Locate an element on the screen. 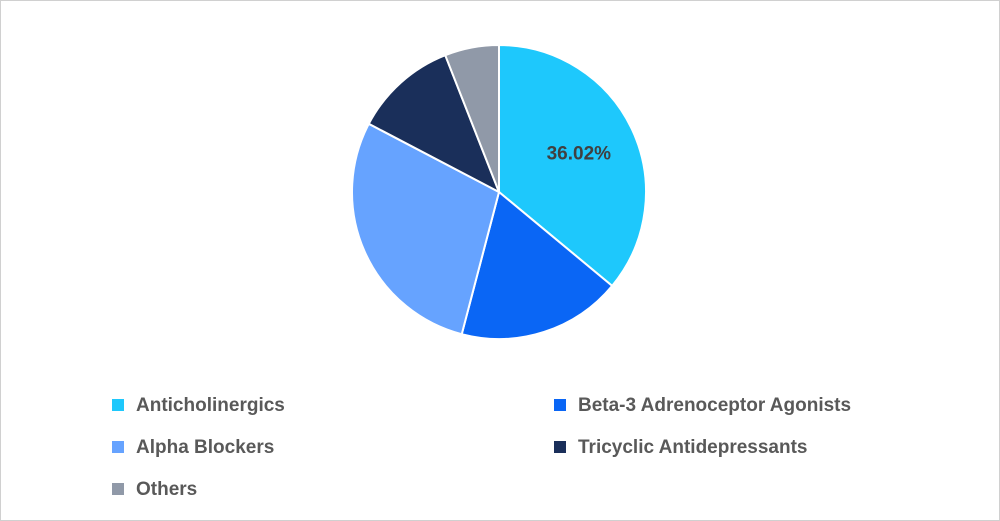 The width and height of the screenshot is (1000, 521). data-label: 36.02% is located at coordinates (579, 154).